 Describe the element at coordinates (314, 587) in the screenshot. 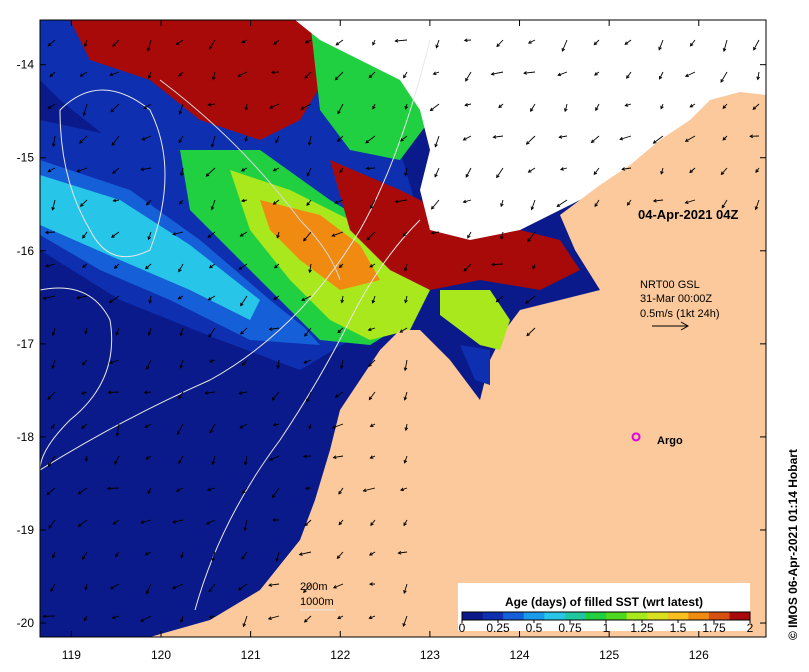

I see `contour-legend-200m: 200m` at that location.